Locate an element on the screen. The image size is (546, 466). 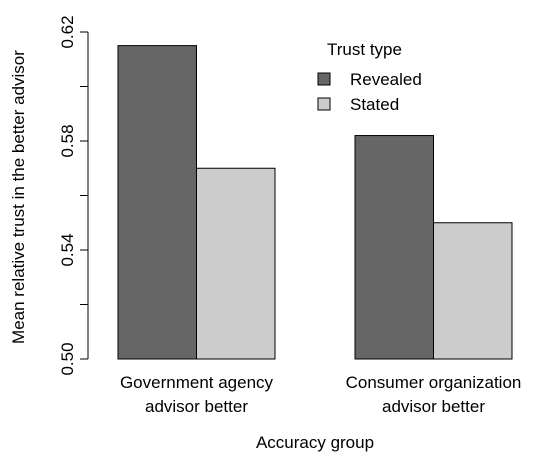
y-tick-label: 0.58 is located at coordinates (67, 140).